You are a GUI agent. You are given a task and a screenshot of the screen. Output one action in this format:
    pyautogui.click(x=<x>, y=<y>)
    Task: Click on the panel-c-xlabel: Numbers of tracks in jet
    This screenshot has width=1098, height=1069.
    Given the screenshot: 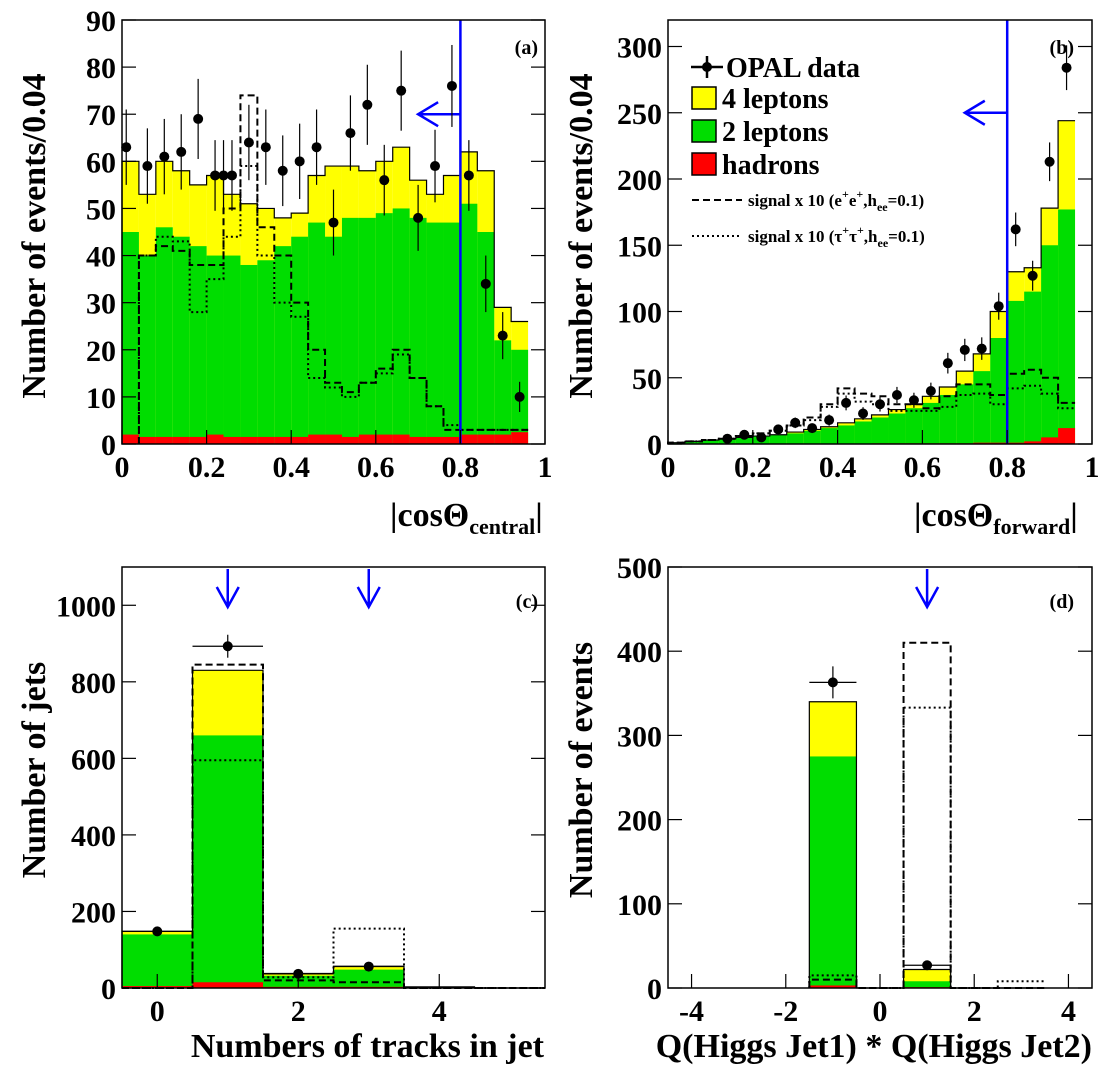 What is the action you would take?
    pyautogui.click(x=368, y=1046)
    